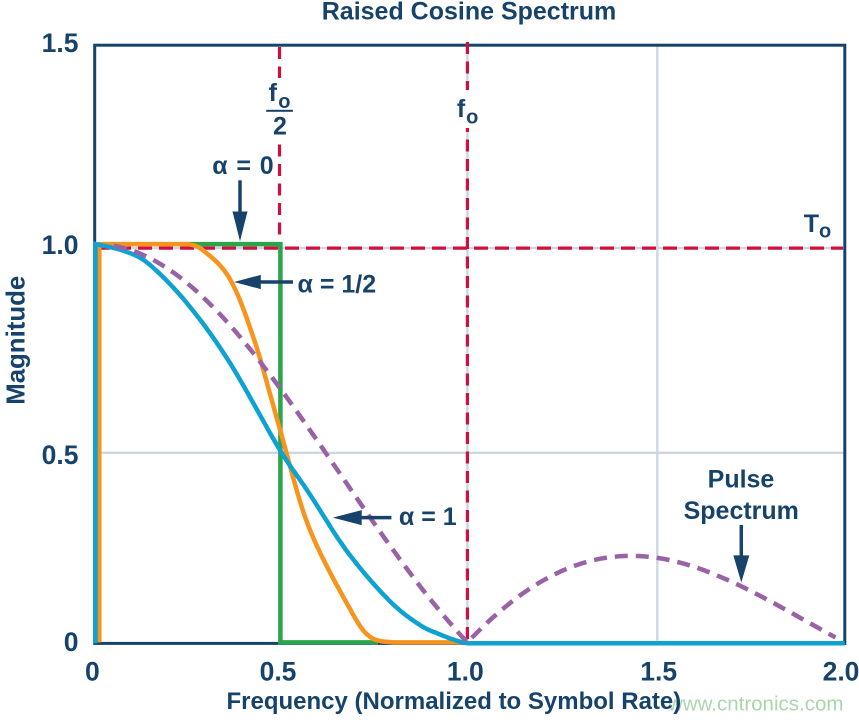  Describe the element at coordinates (469, 13) in the screenshot. I see `svg-text: Raised Cosine Spectrum` at that location.